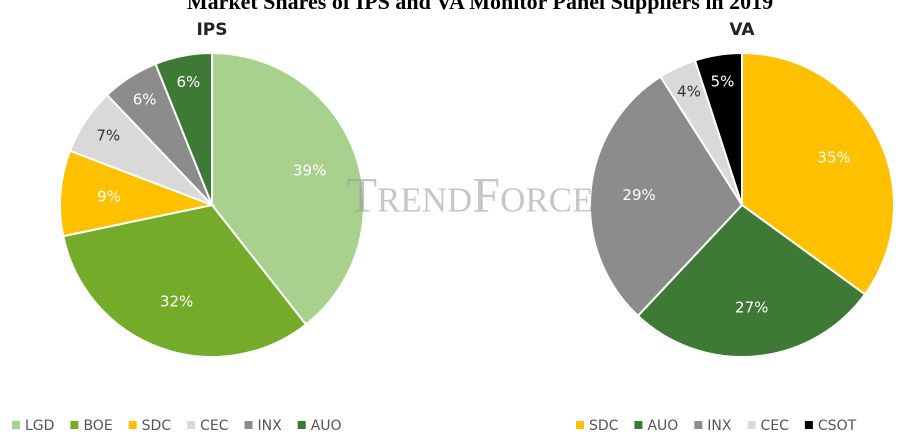 The height and width of the screenshot is (437, 923). Describe the element at coordinates (39, 426) in the screenshot. I see `legend-text: LGD` at that location.